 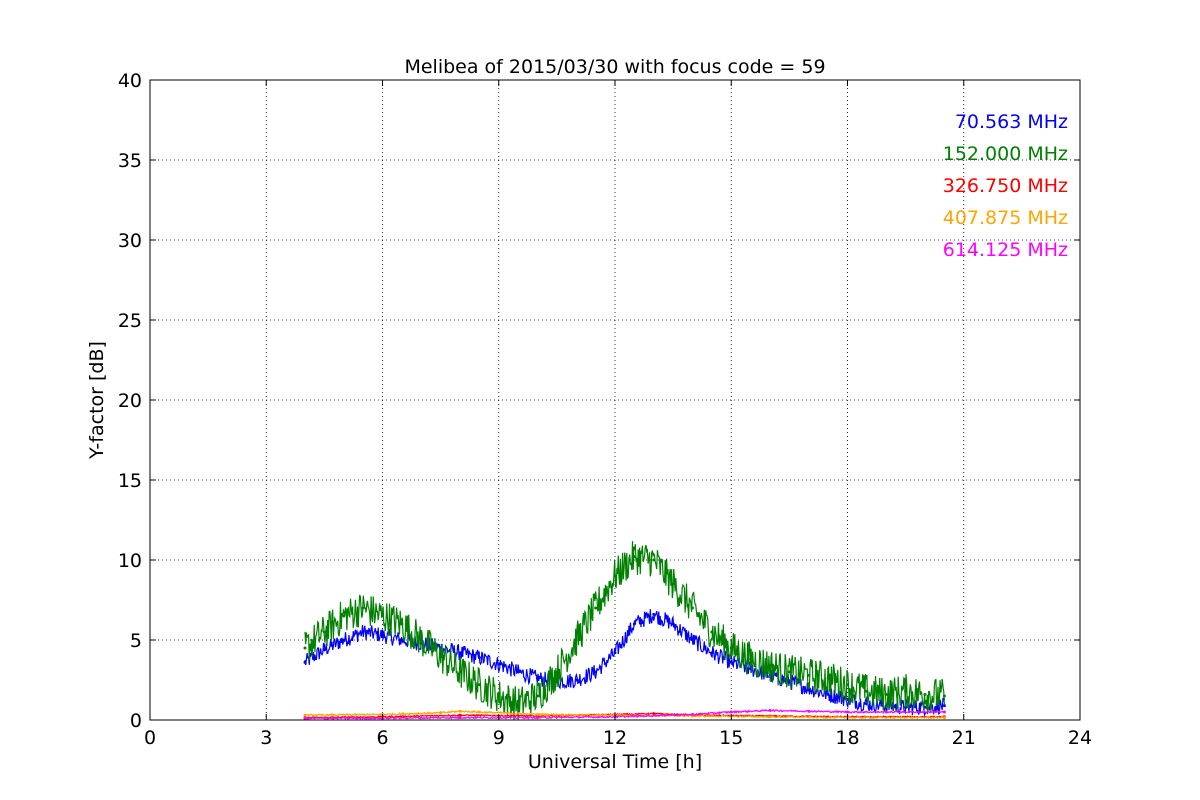 What do you see at coordinates (130, 401) in the screenshot?
I see `y-tick-label: 20` at bounding box center [130, 401].